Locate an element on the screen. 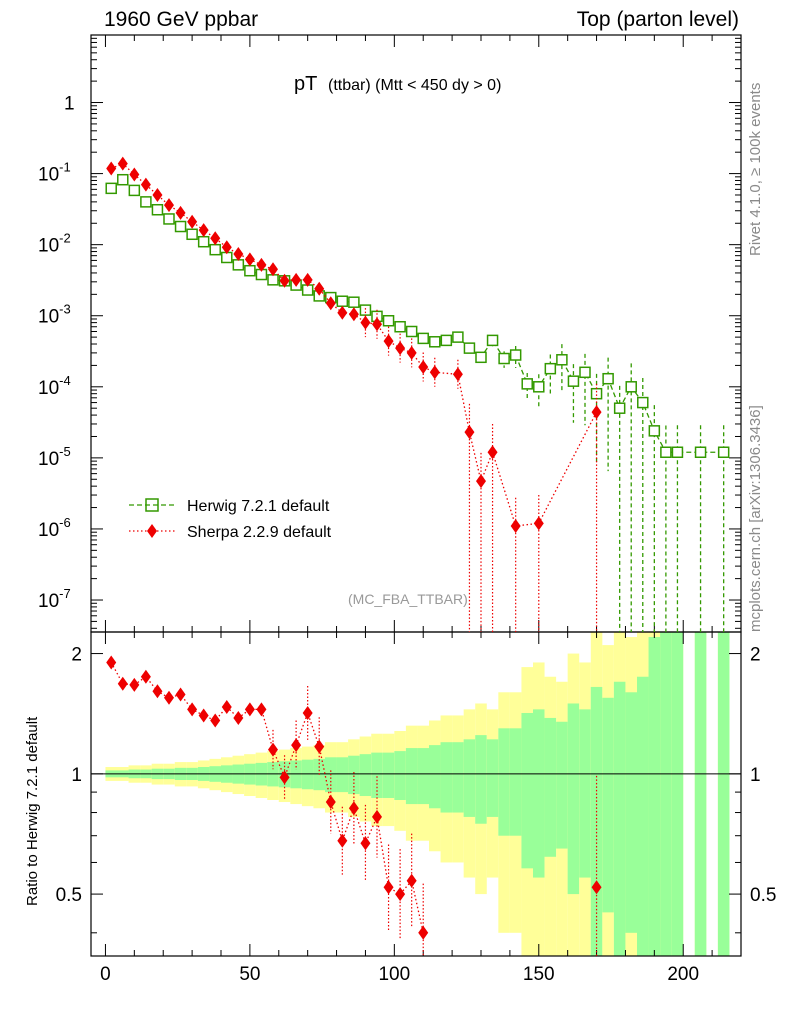 This screenshot has width=786, height=1024. chart-title-rest: (ttbar) (Mtt < 450 dy > 0) is located at coordinates (414, 85).